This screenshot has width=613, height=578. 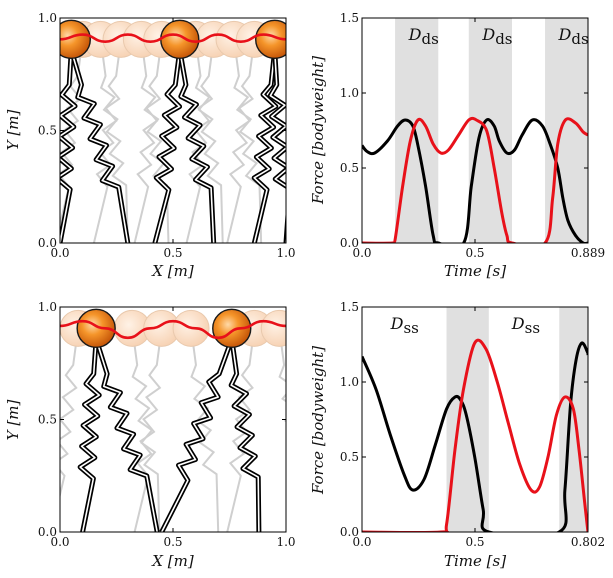 I want to click on force-top-ylabel: Force [bodyweight], so click(x=318, y=130).